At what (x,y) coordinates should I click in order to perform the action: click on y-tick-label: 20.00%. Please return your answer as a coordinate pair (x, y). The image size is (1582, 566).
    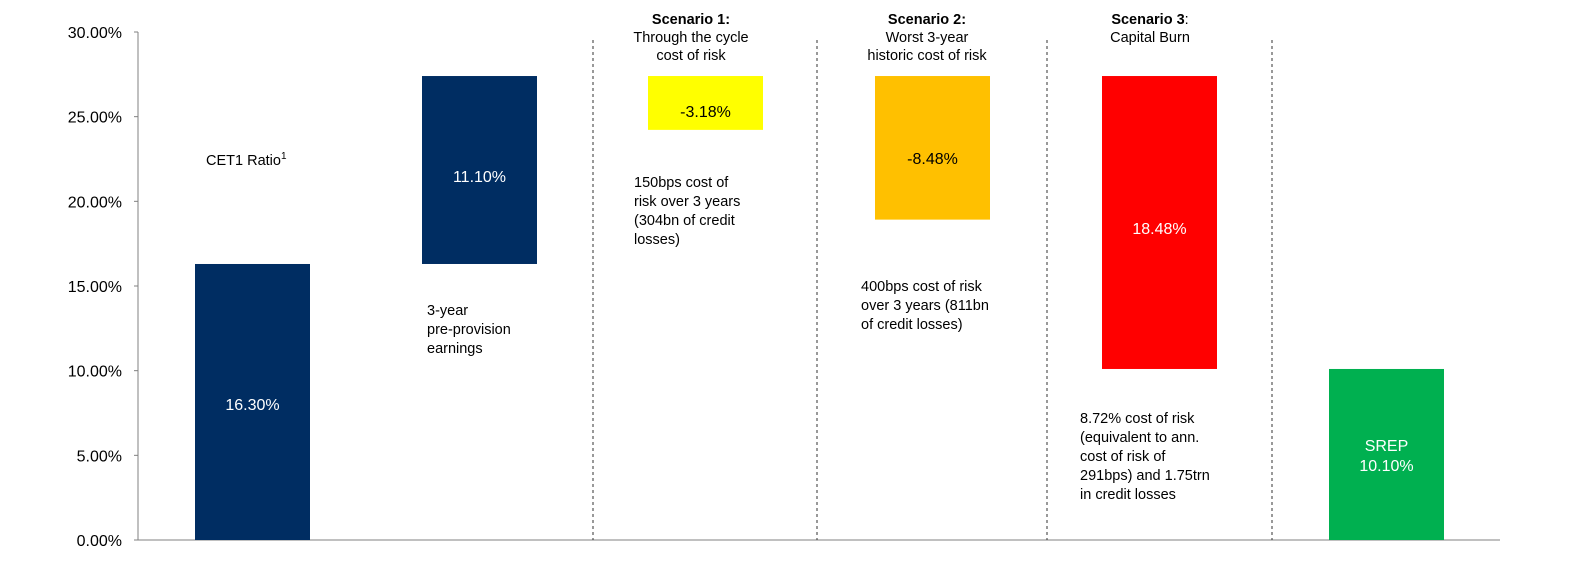
    Looking at the image, I should click on (95, 202).